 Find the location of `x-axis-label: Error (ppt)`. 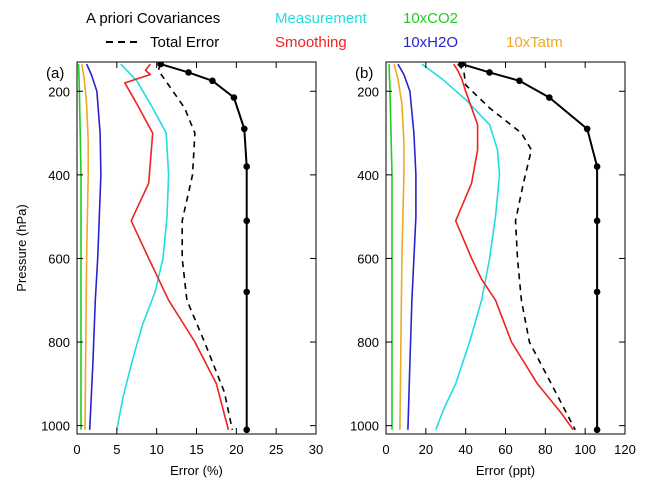

x-axis-label: Error (ppt) is located at coordinates (505, 470).